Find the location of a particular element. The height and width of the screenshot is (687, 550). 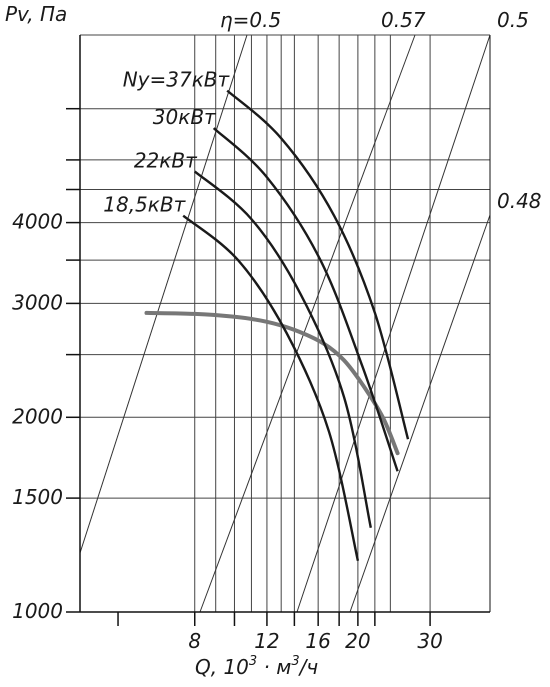

series-label: 18,5кВт is located at coordinates (144, 205).